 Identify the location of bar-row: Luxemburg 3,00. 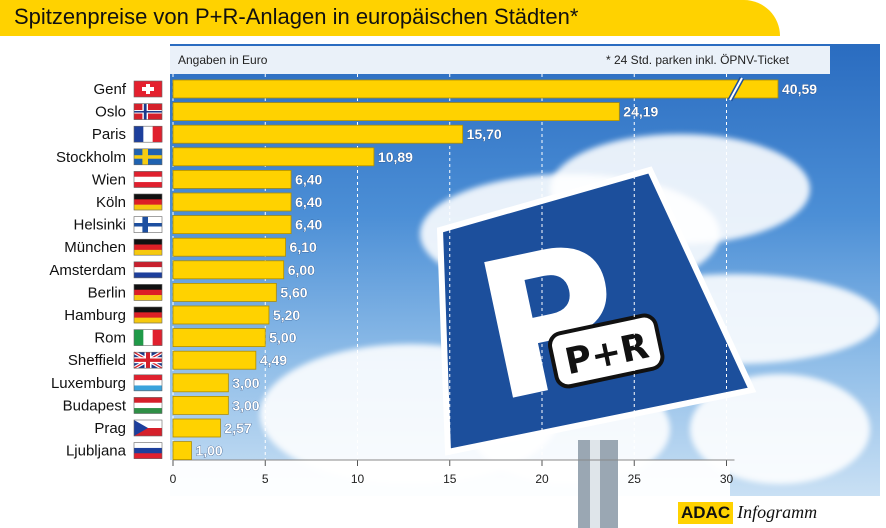
(155, 383).